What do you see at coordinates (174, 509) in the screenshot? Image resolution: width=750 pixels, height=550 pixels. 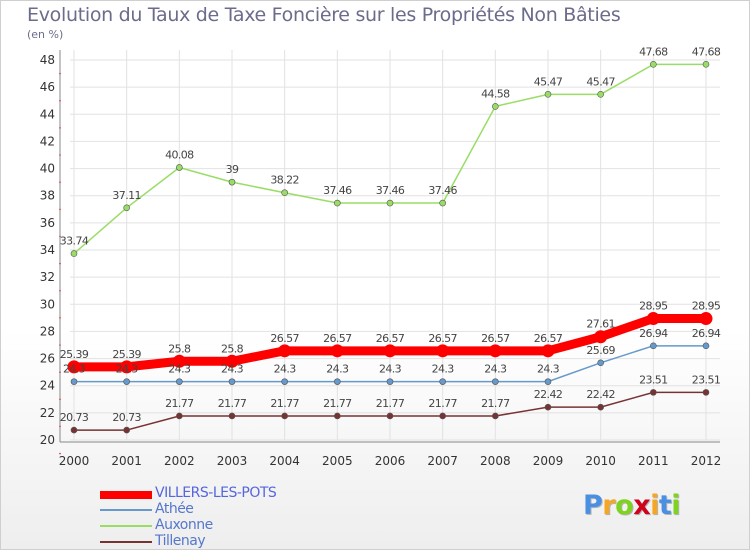 I see `legend-label-athee: Athée` at bounding box center [174, 509].